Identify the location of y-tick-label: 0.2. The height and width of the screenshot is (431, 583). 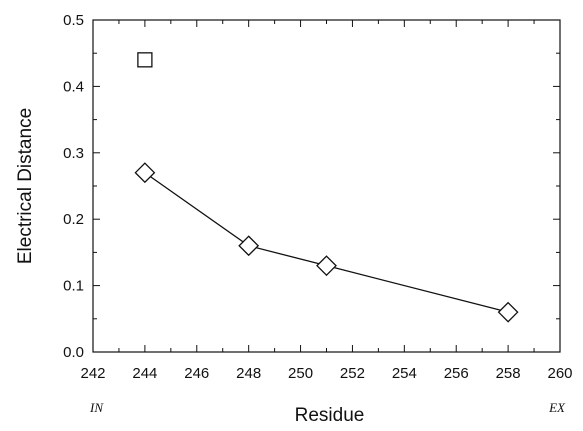
(73, 219).